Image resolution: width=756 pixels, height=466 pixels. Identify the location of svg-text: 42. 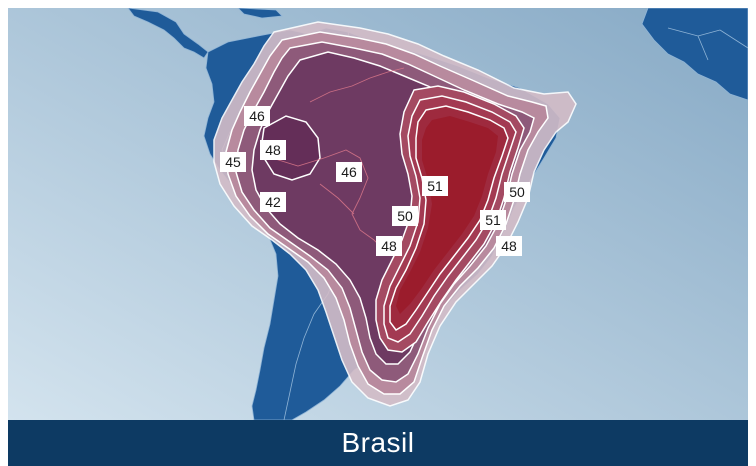
(273, 202).